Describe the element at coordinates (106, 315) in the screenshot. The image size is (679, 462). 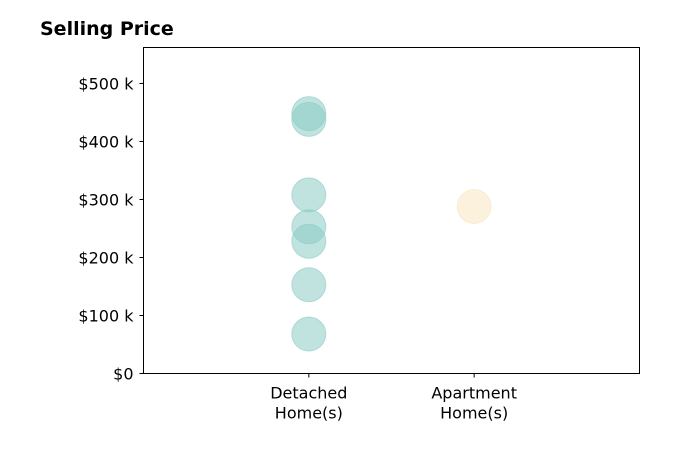
I see `y-tick-label: $100 k` at that location.